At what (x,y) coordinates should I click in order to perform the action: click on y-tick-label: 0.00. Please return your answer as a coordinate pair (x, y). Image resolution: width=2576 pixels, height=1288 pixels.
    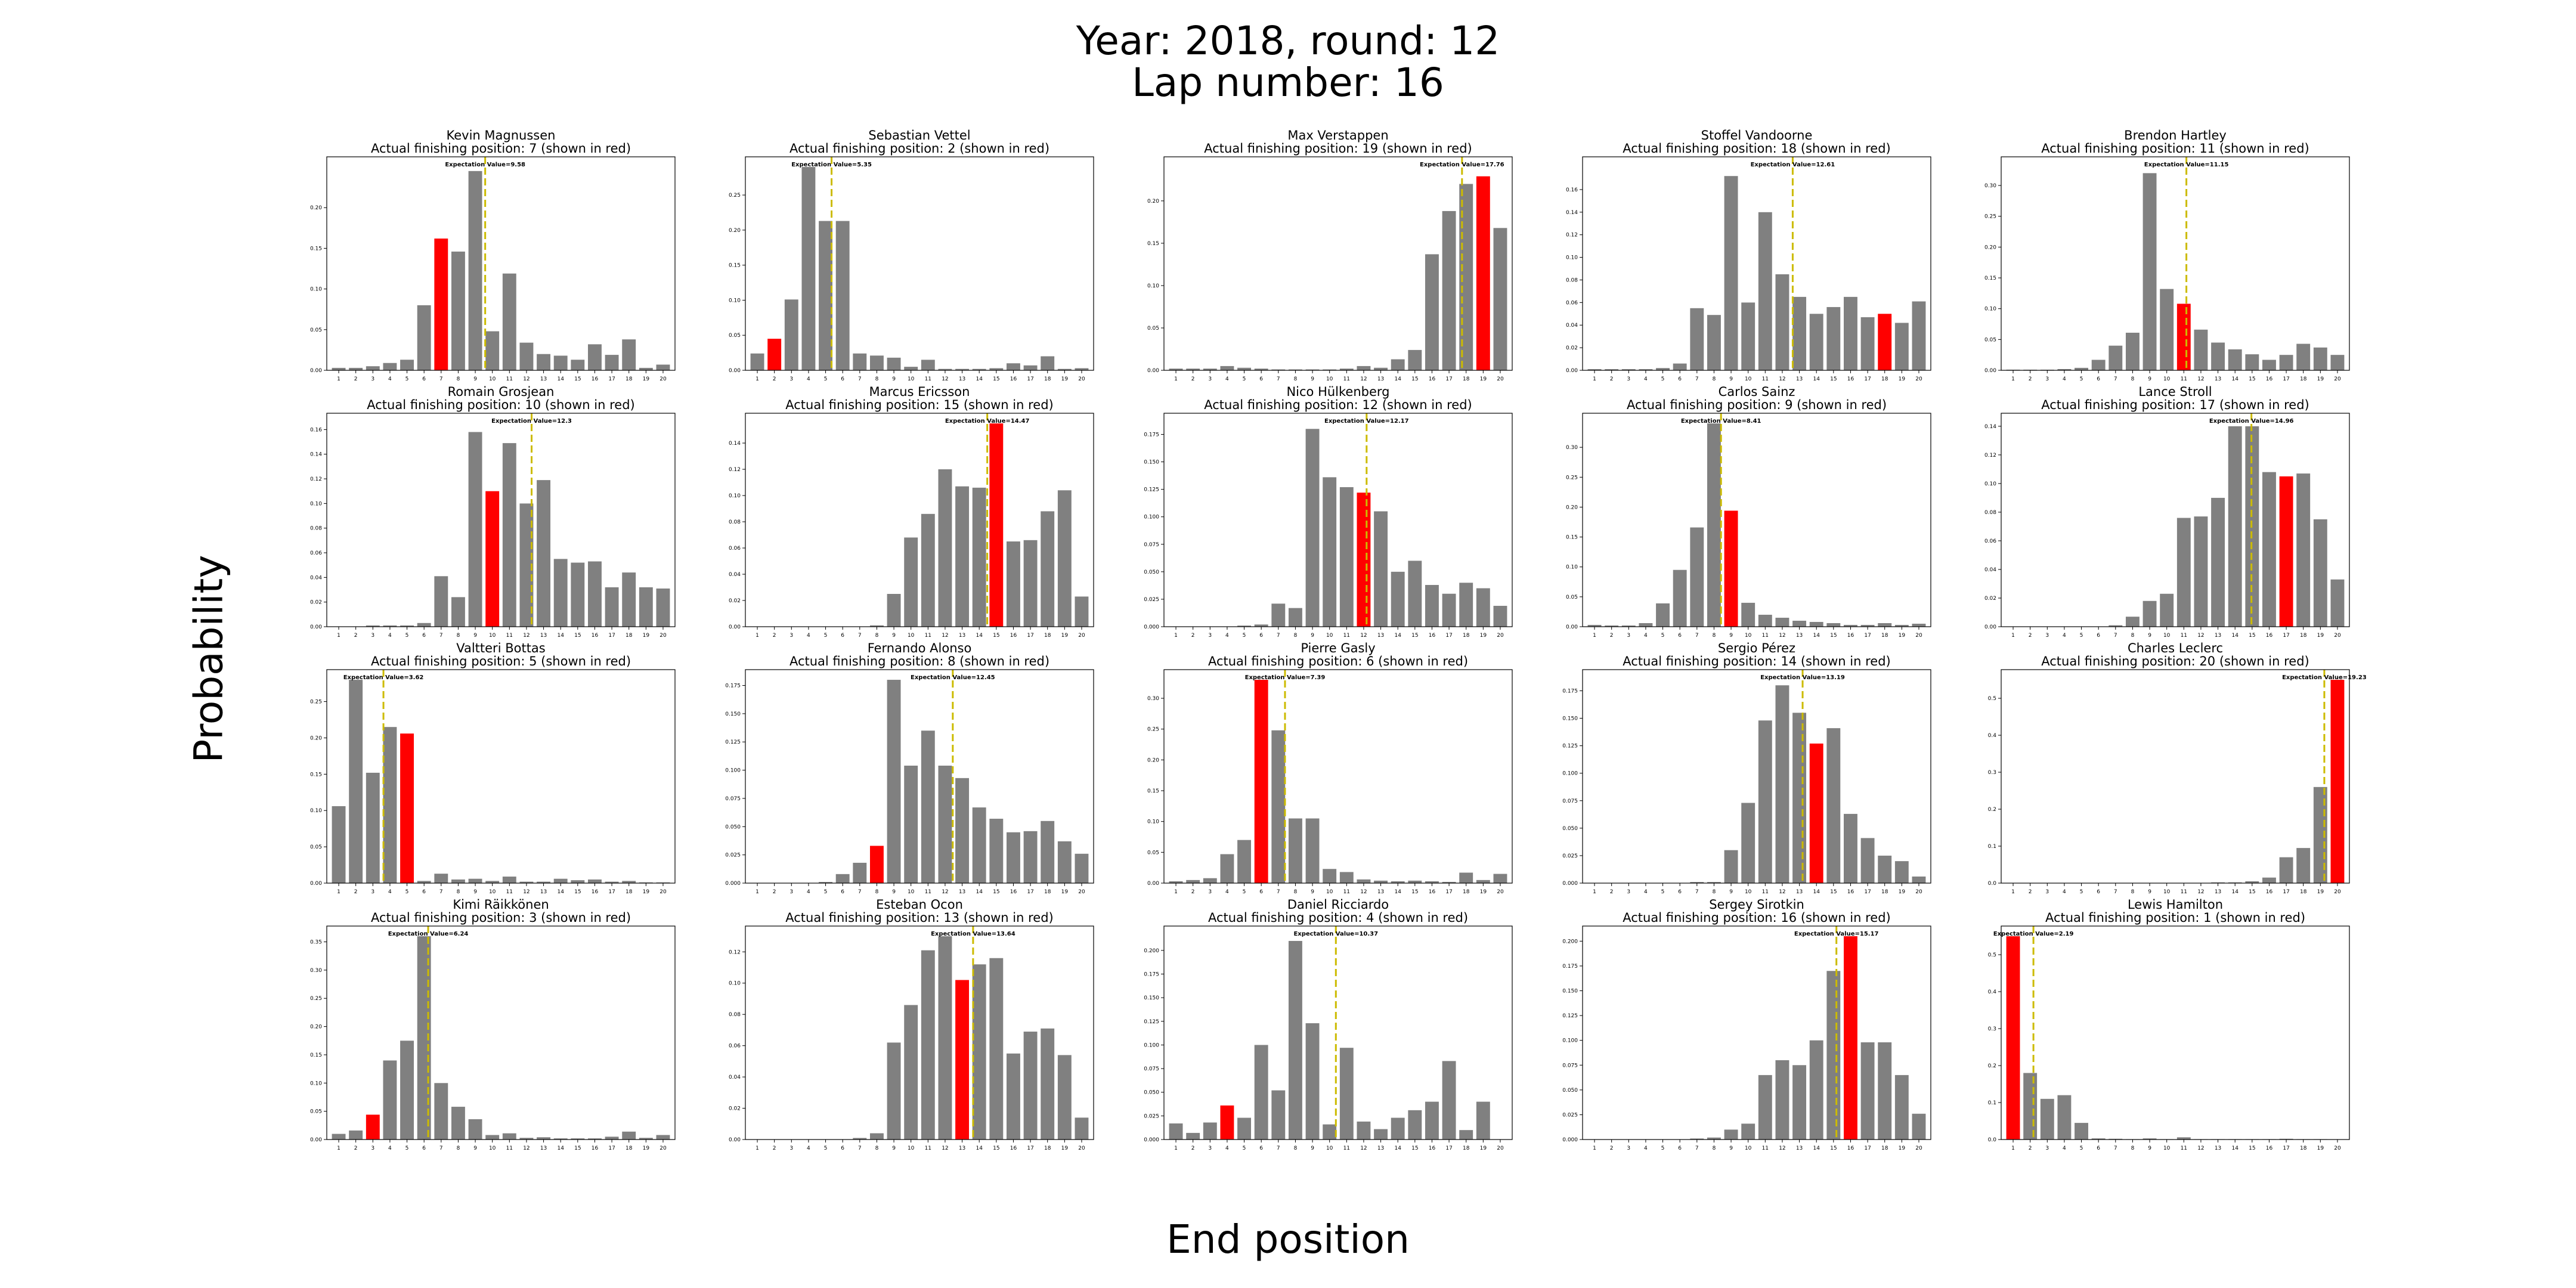
    Looking at the image, I should click on (316, 1140).